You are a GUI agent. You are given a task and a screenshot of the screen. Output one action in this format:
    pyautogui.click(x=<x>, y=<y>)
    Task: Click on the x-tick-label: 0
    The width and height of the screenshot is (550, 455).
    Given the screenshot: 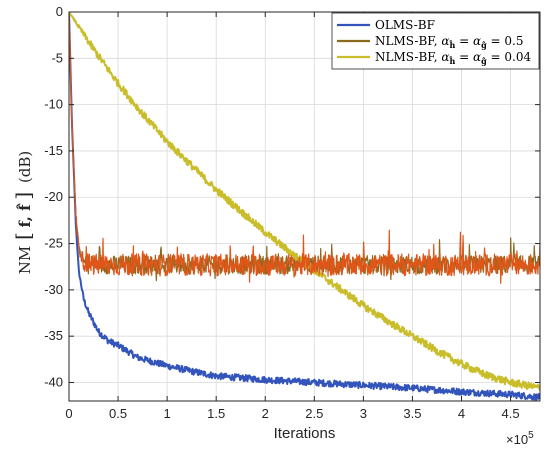 What is the action you would take?
    pyautogui.click(x=68, y=413)
    